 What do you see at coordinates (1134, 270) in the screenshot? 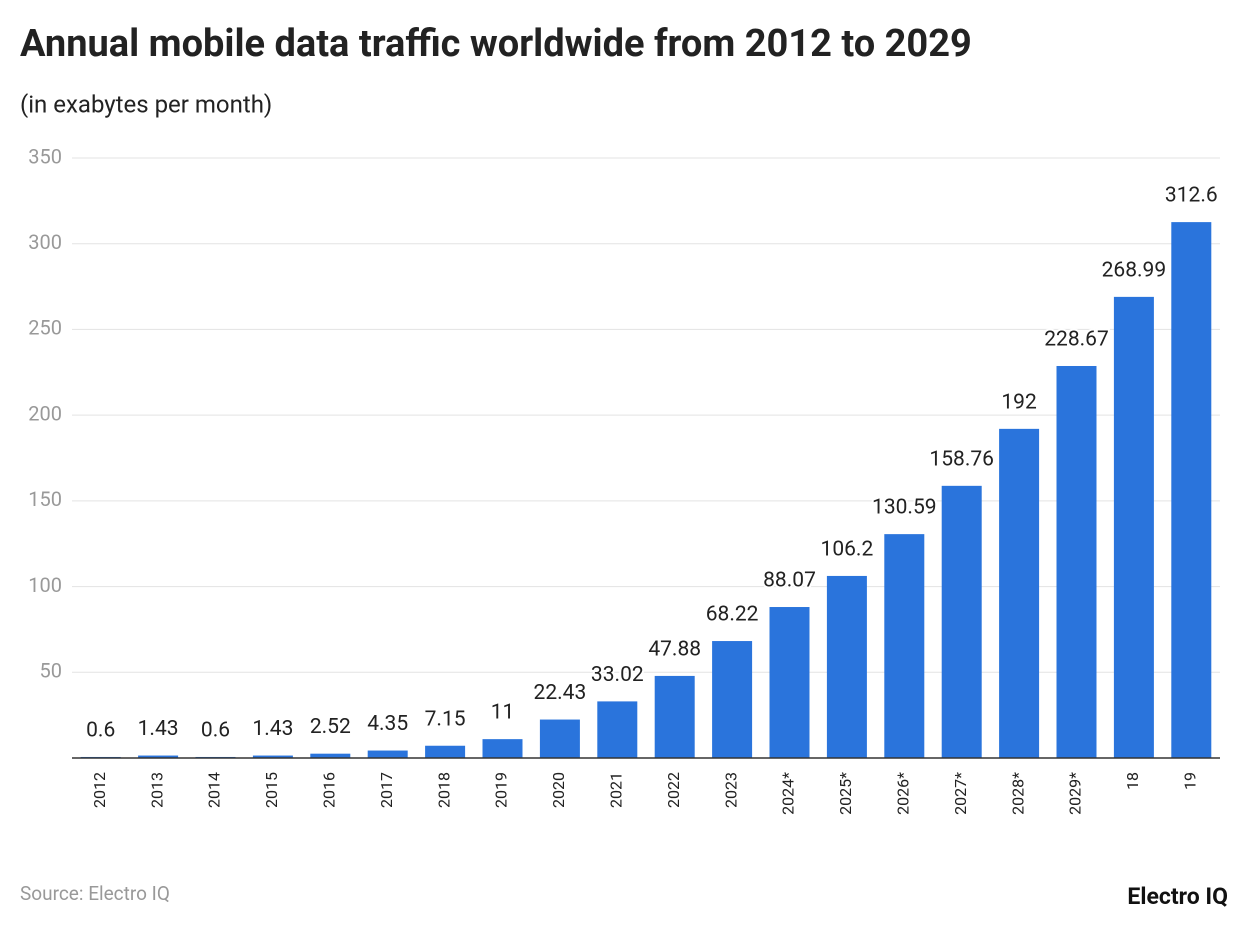
I see `value-label: 268.99` at bounding box center [1134, 270].